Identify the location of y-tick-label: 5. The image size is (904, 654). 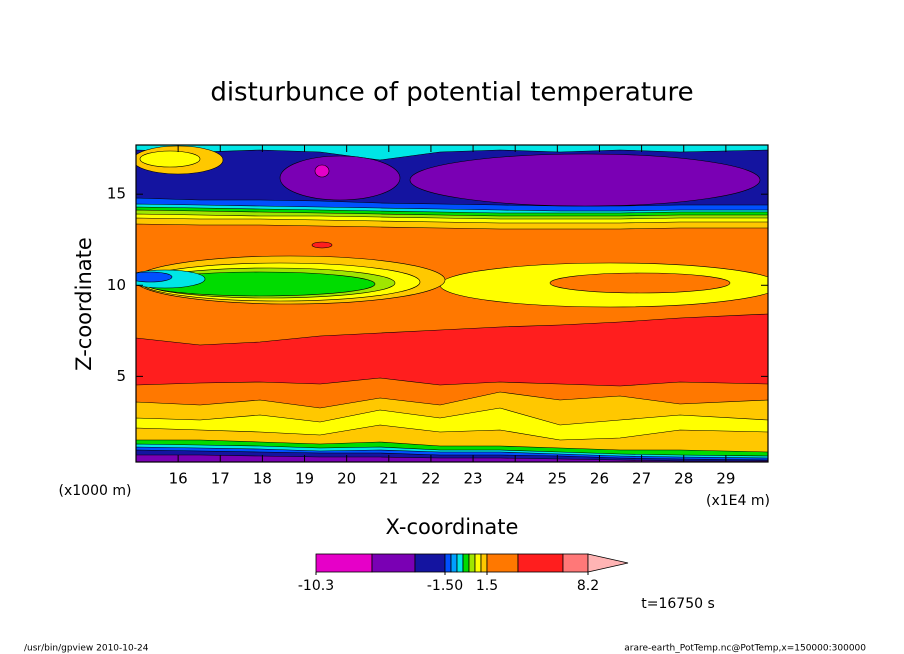
(121, 376).